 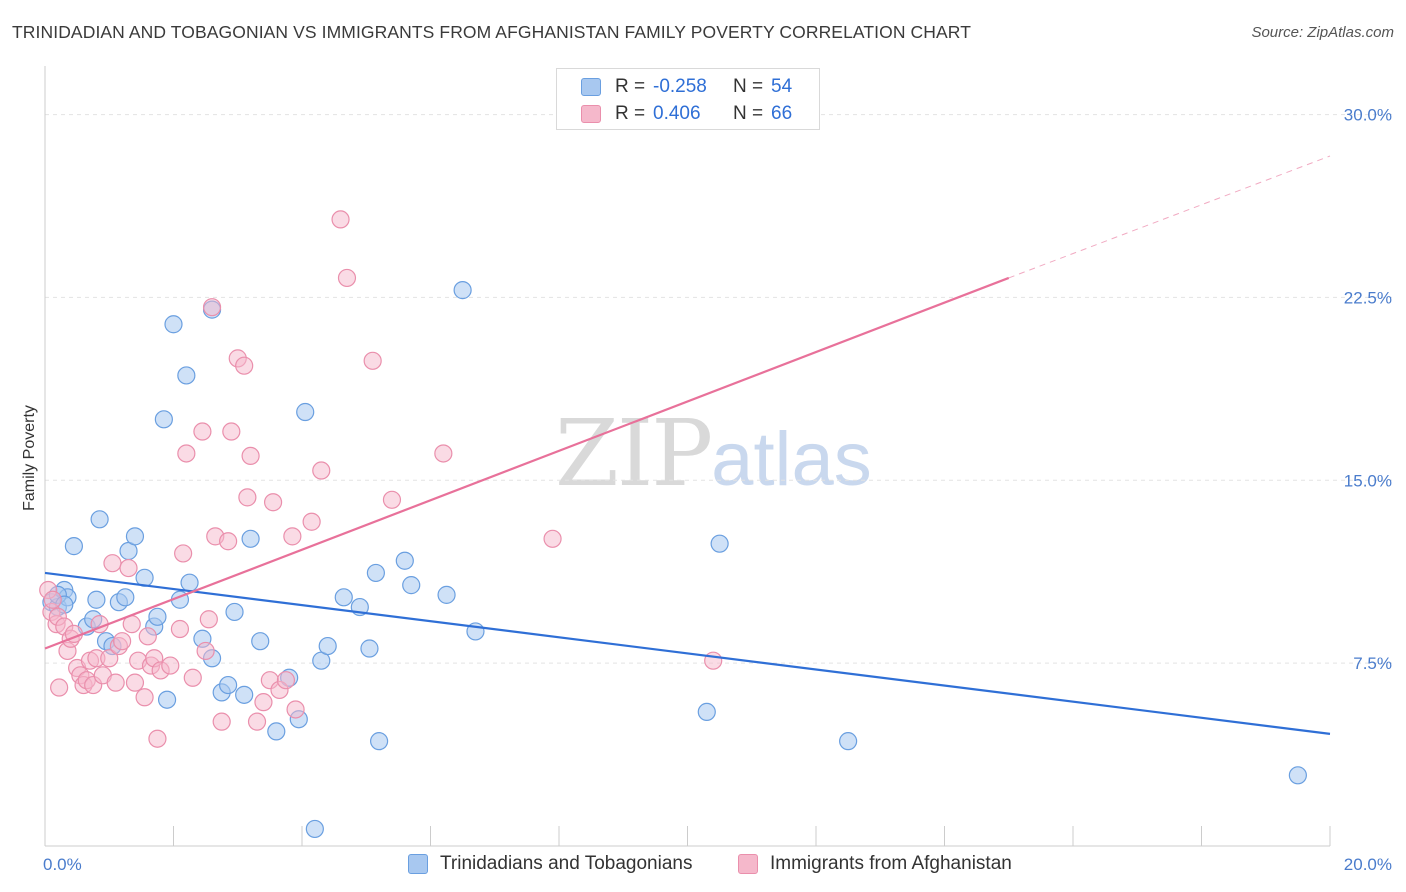 What do you see at coordinates (782, 86) in the screenshot?
I see `legend-n-value: 54` at bounding box center [782, 86].